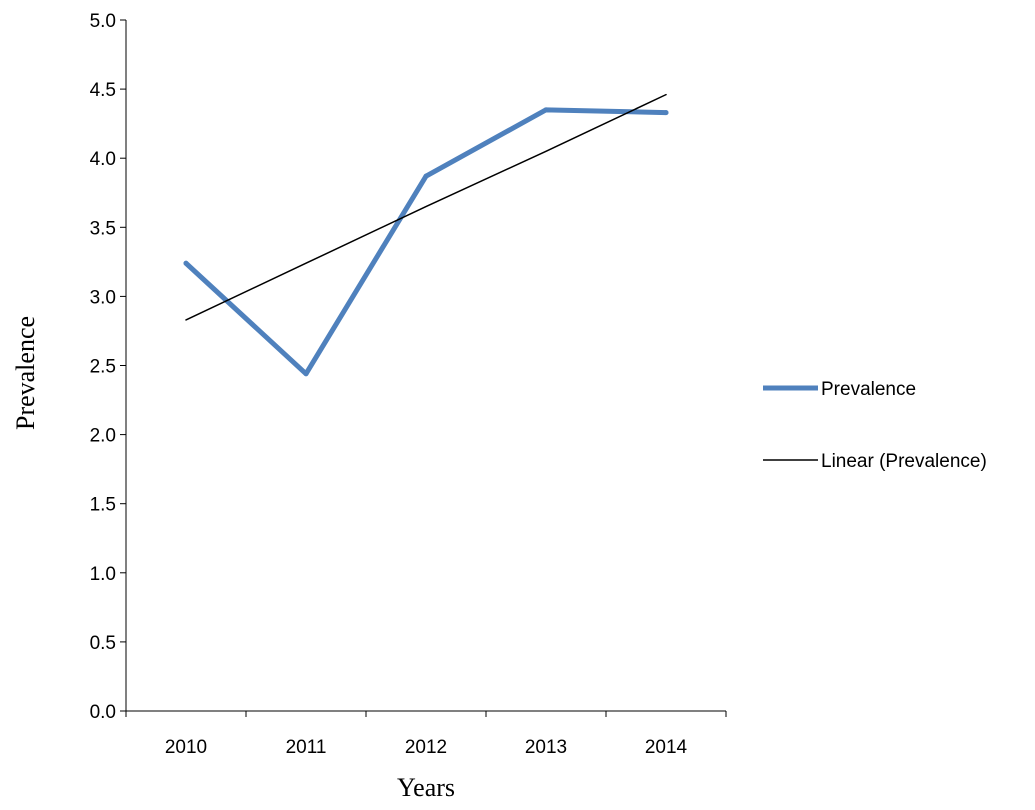 The height and width of the screenshot is (810, 1035). What do you see at coordinates (25, 373) in the screenshot?
I see `y-axis-title: Prevalence` at bounding box center [25, 373].